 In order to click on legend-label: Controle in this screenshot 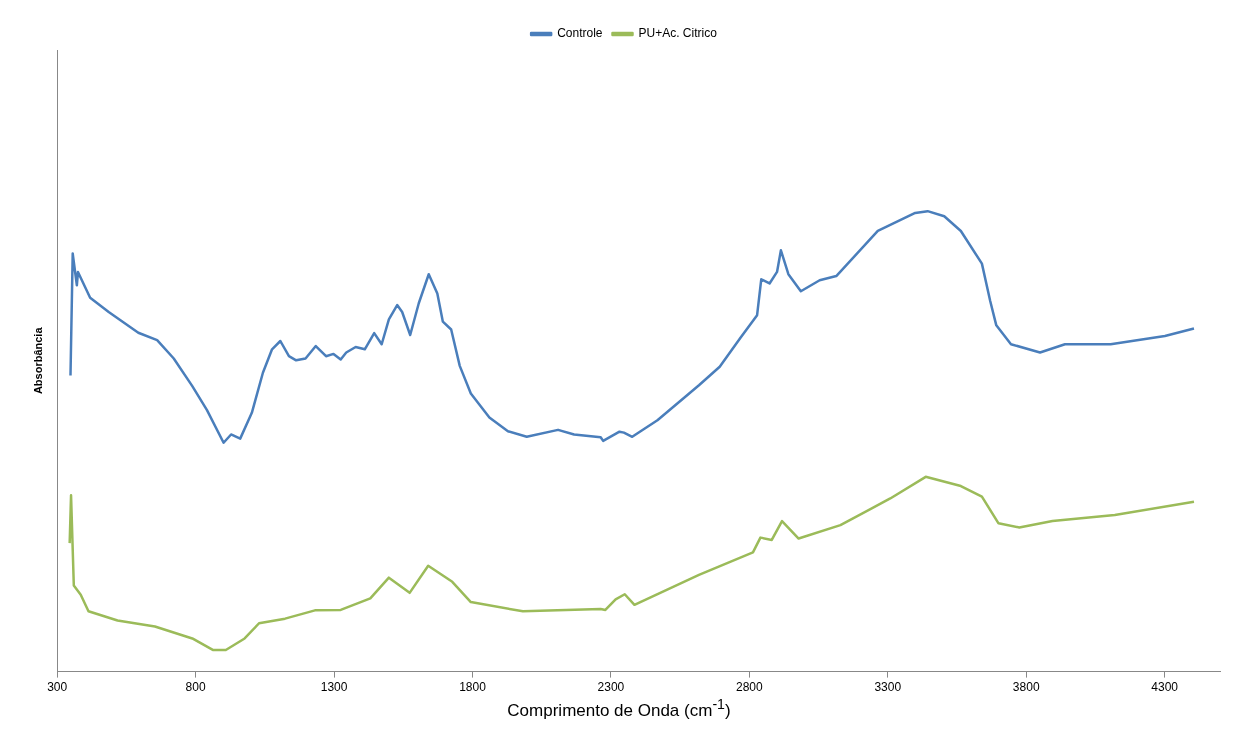, I will do `click(580, 33)`.